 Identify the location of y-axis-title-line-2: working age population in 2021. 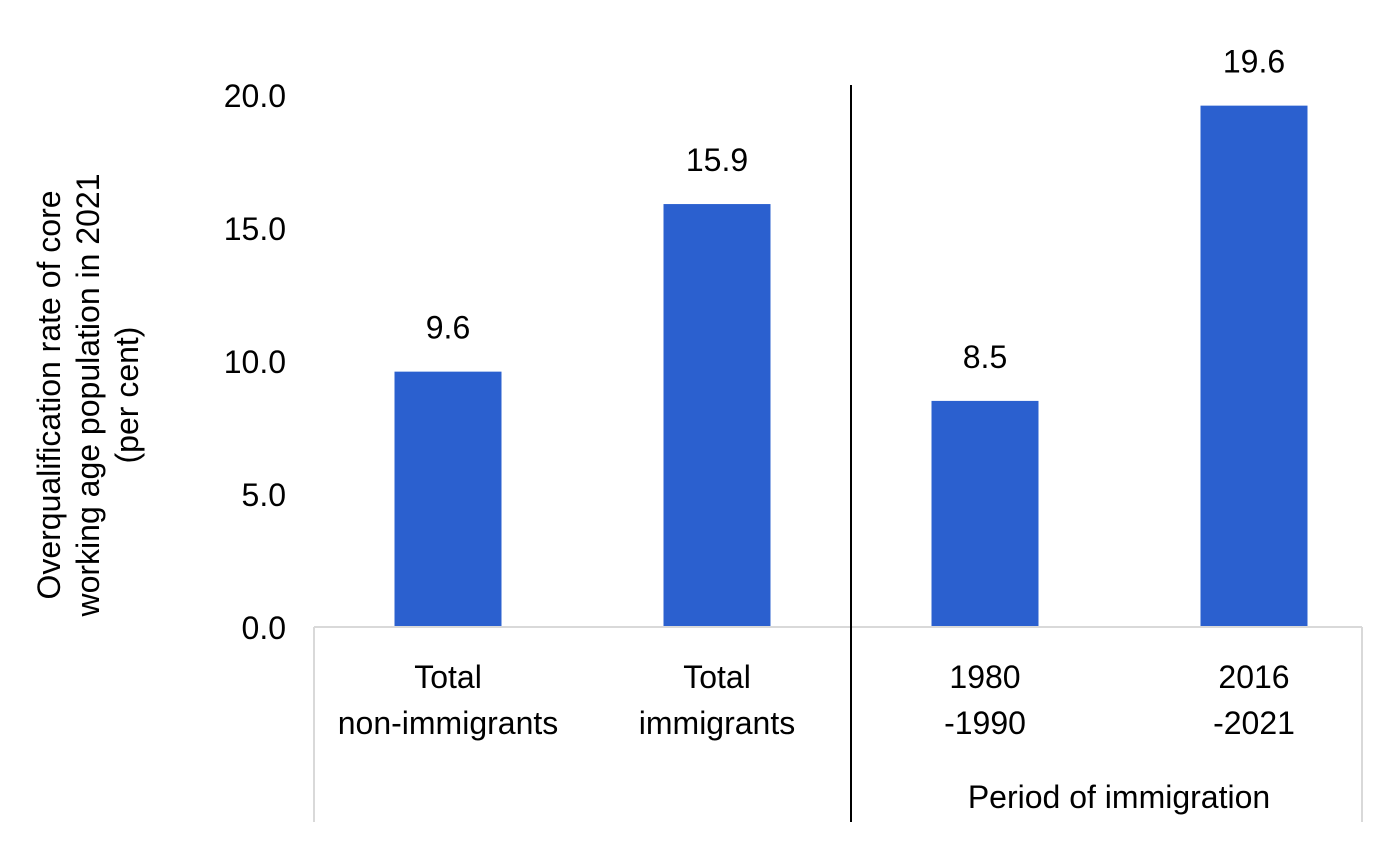
(88, 396).